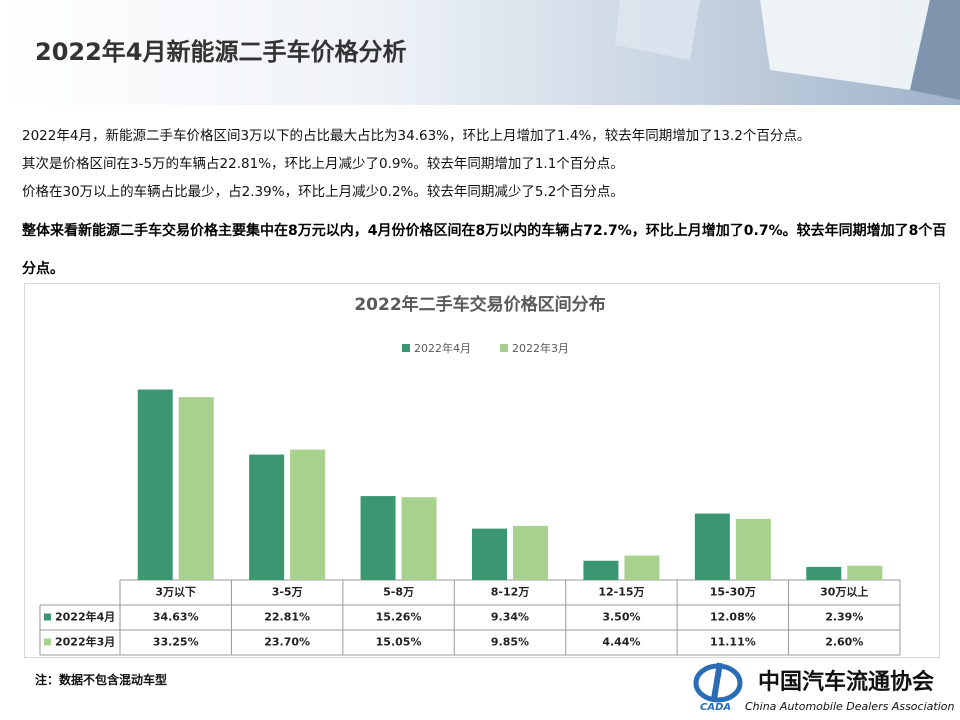 The width and height of the screenshot is (960, 720). I want to click on header-decor, so click(787, 50).